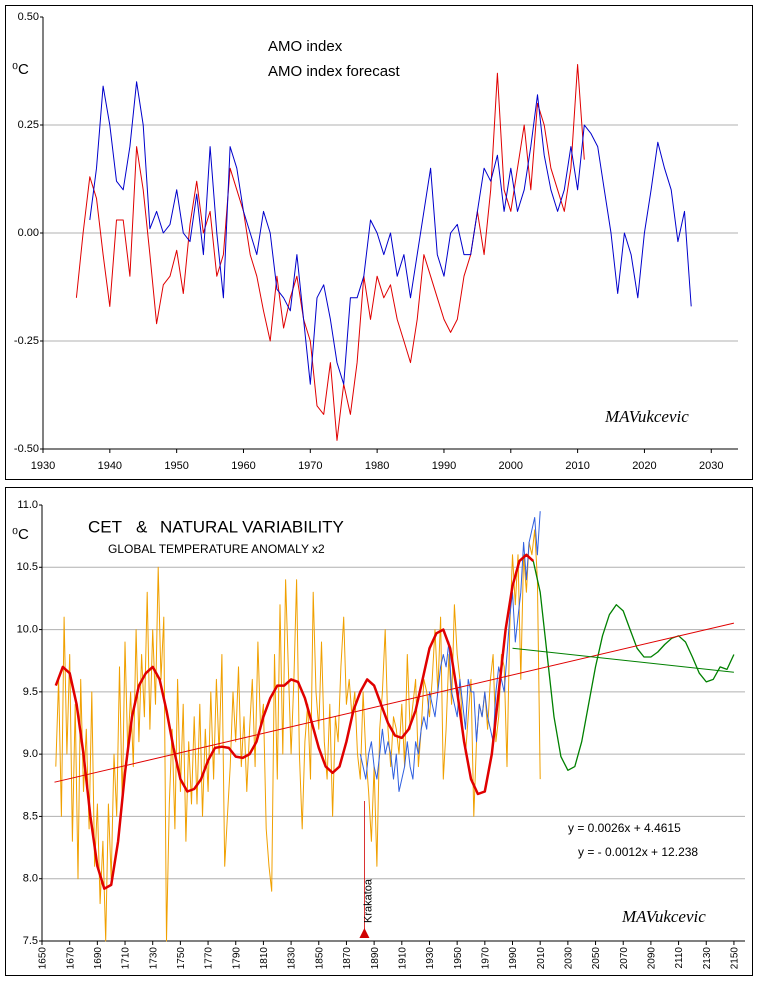  What do you see at coordinates (181, 958) in the screenshot?
I see `x-tick-label: 1750` at bounding box center [181, 958].